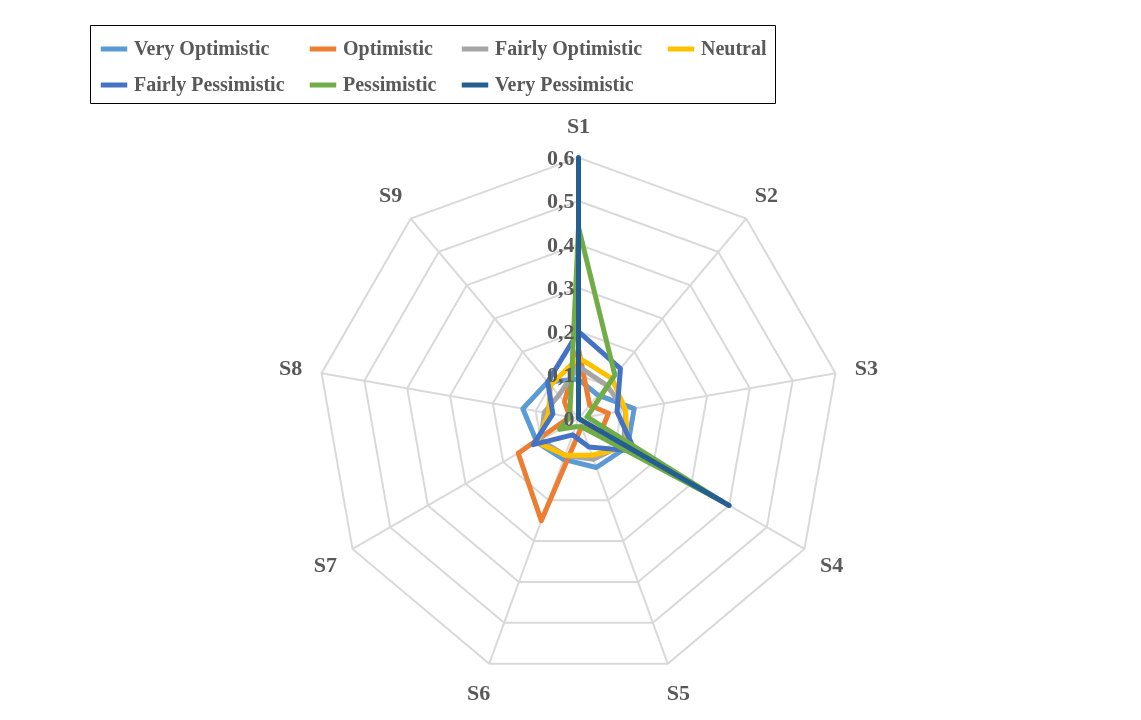 This screenshot has height=720, width=1141. Describe the element at coordinates (561, 201) in the screenshot. I see `y-tick-label: 0,5` at that location.